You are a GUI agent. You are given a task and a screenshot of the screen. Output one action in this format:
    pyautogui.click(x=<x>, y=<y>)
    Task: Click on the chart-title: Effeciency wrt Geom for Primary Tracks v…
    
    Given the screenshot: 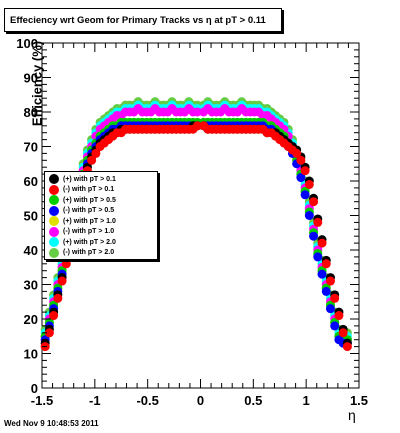 What is the action you would take?
    pyautogui.click(x=143, y=20)
    